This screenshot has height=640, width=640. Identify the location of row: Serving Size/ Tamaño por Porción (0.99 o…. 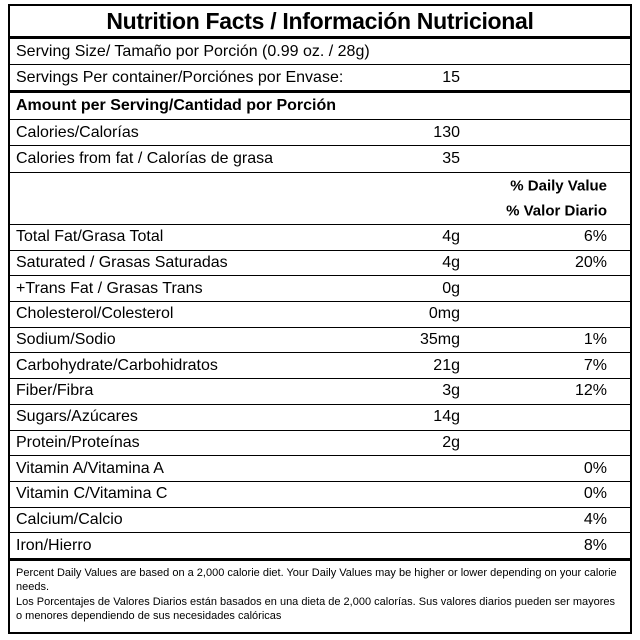
(320, 52).